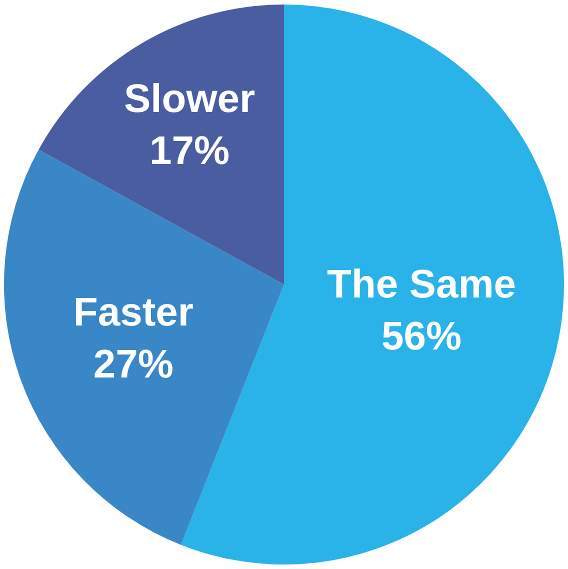  I want to click on data-label: 17%, so click(190, 150).